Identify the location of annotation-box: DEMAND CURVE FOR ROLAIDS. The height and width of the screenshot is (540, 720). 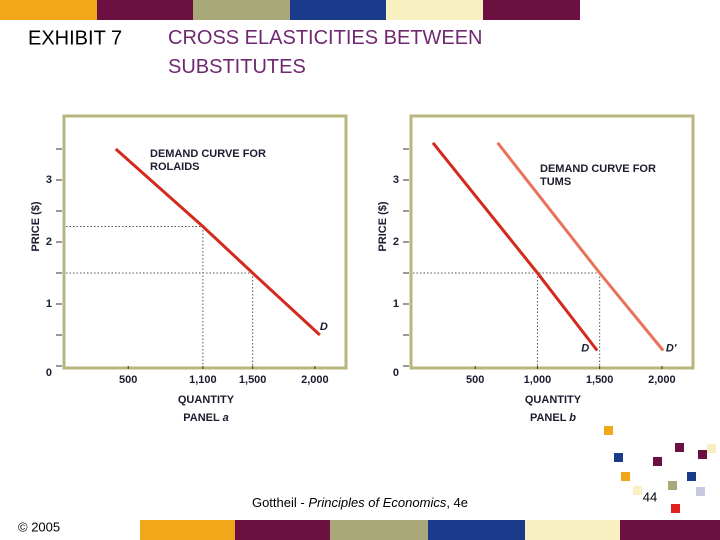
(208, 160).